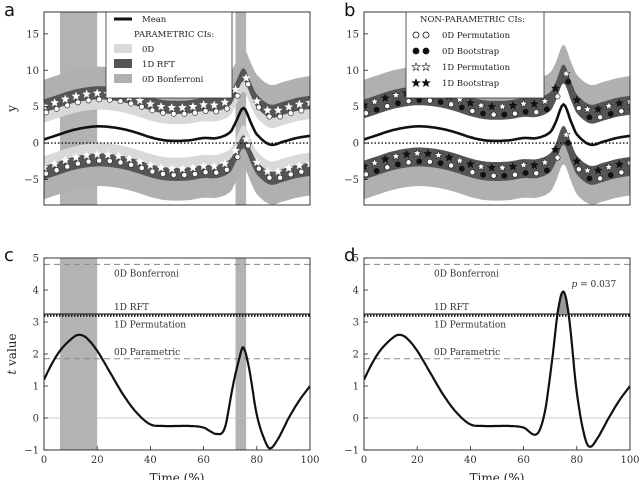 This screenshot has height=480, width=640. What do you see at coordinates (349, 10) in the screenshot?
I see `panel-letter-b: b` at bounding box center [349, 10].